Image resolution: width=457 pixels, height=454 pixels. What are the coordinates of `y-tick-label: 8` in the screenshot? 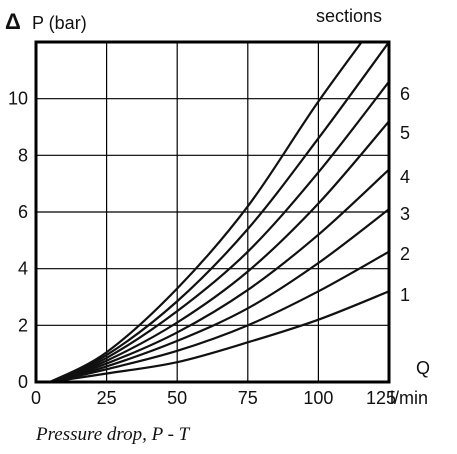 It's located at (23, 155).